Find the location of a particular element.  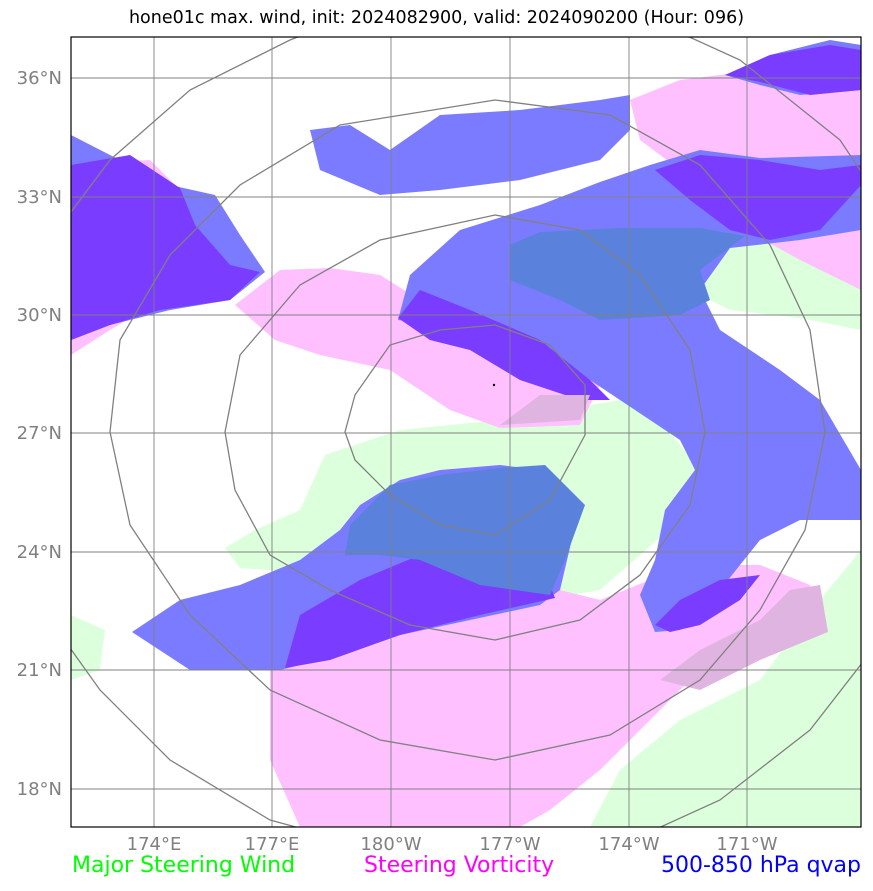

legend-qvap: 500-850 hPa qvap is located at coordinates (760, 865).